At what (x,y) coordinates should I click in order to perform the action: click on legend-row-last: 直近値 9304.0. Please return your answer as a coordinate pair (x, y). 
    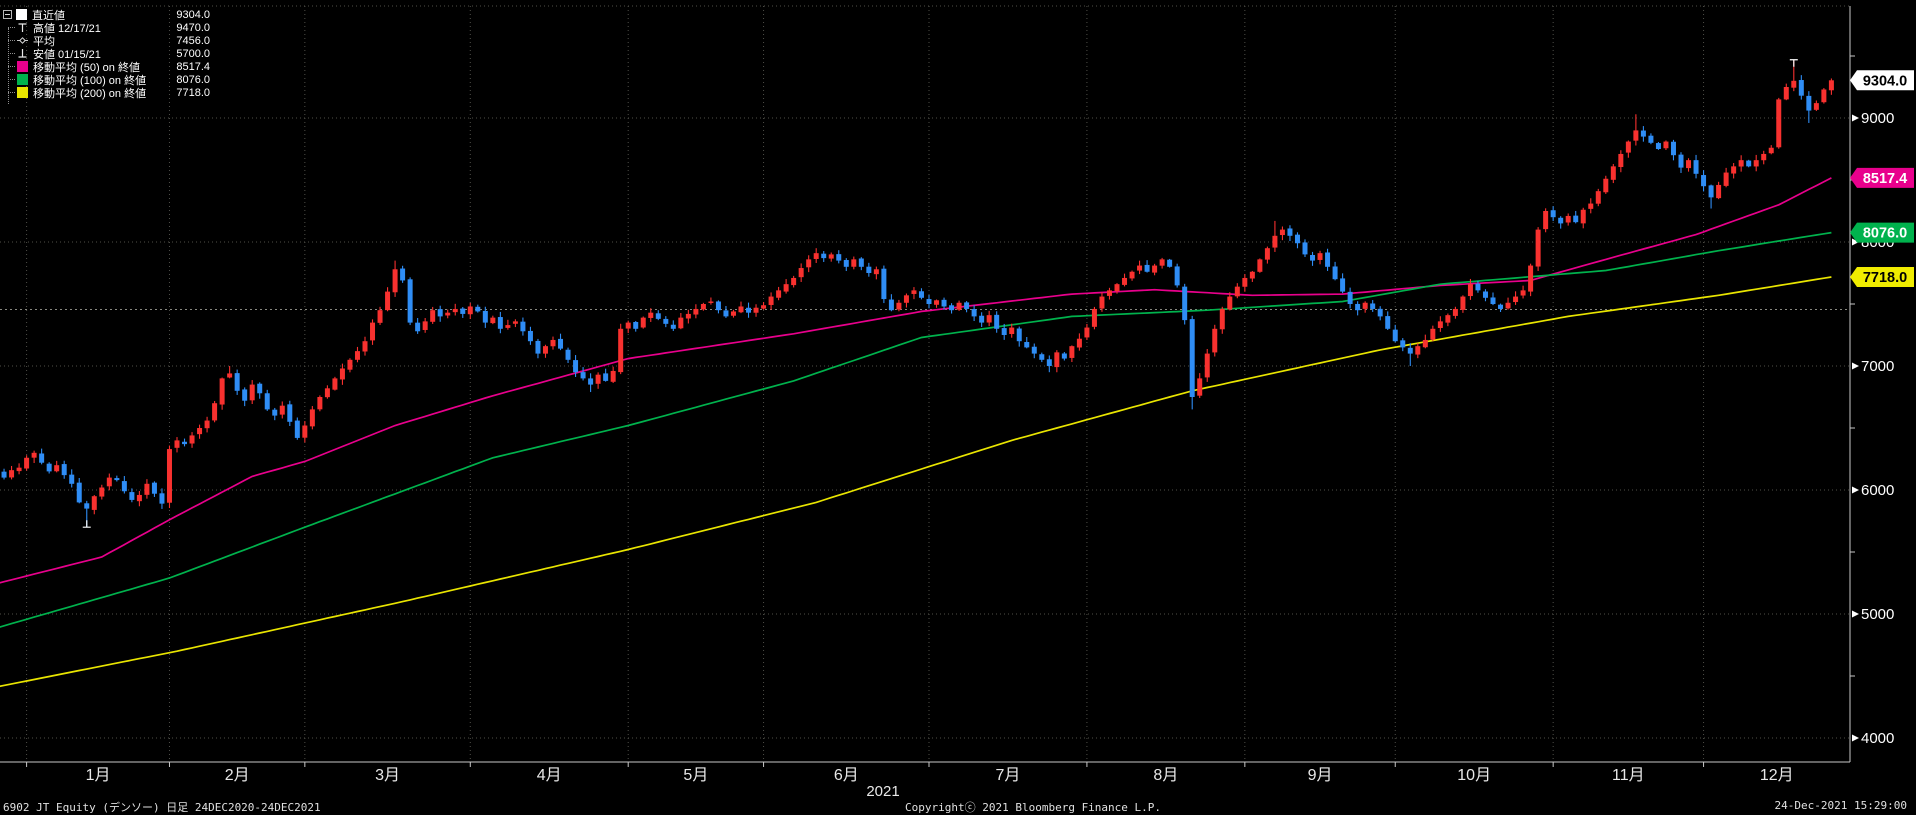
    Looking at the image, I should click on (106, 15).